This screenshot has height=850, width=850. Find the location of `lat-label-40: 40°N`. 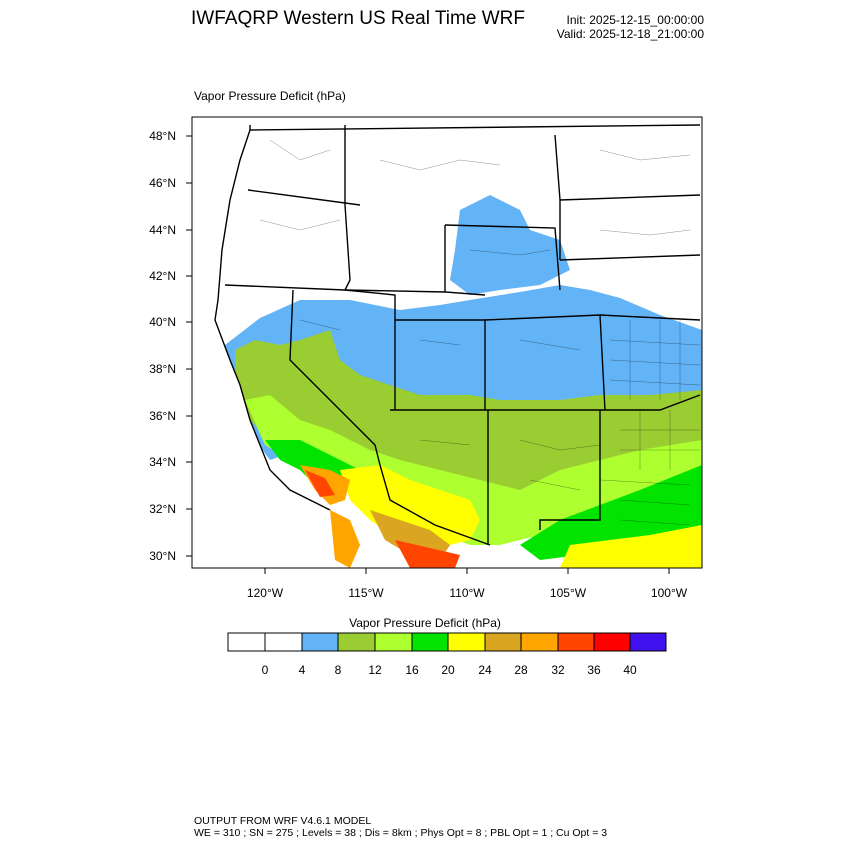

lat-label-40: 40°N is located at coordinates (162, 322).